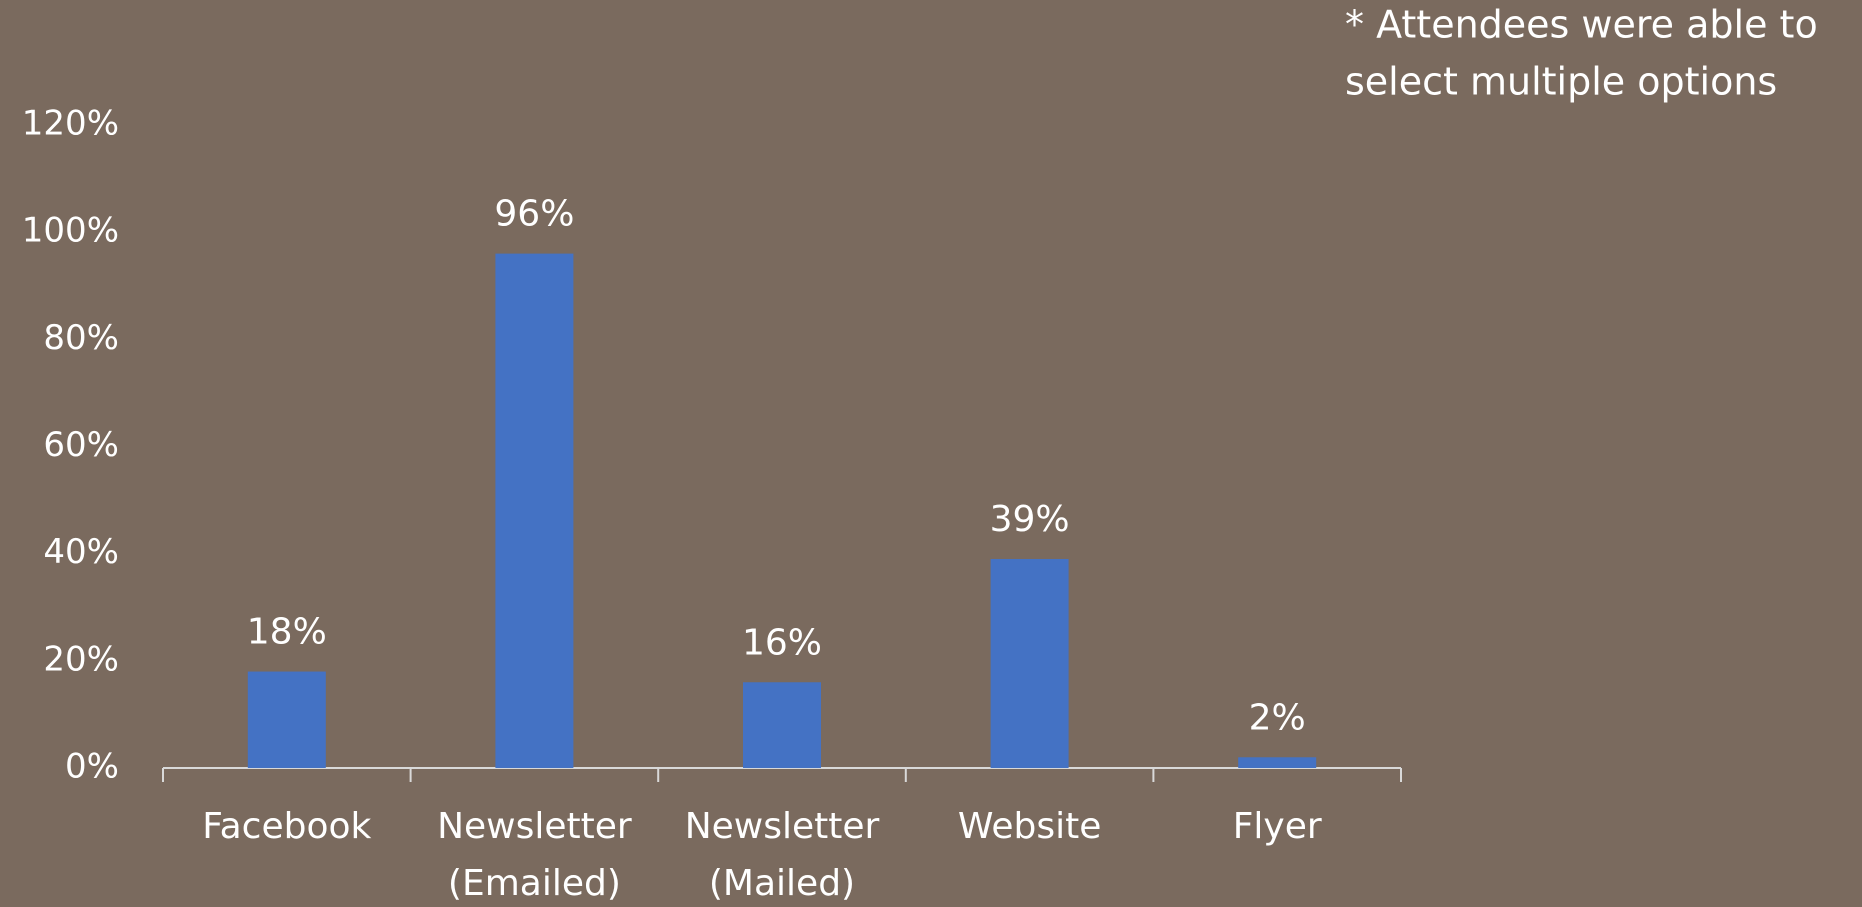 This screenshot has height=907, width=1862. I want to click on y-tick-label: 20%, so click(81, 659).